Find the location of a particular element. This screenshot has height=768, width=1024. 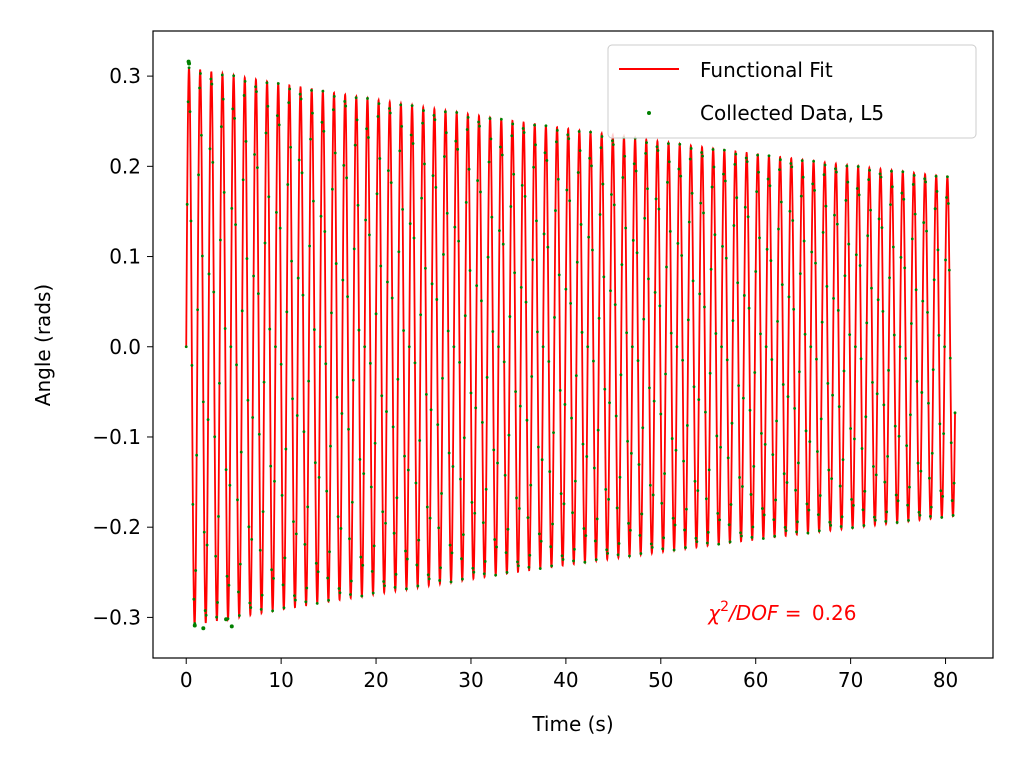

chi-middle: /DOF = is located at coordinates (767, 613).